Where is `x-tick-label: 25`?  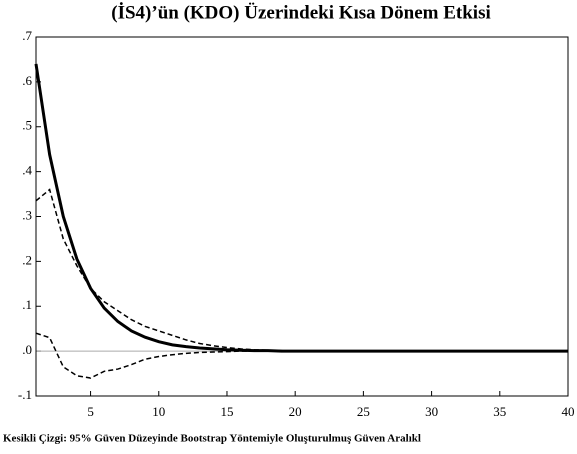 x-tick-label: 25 is located at coordinates (363, 411).